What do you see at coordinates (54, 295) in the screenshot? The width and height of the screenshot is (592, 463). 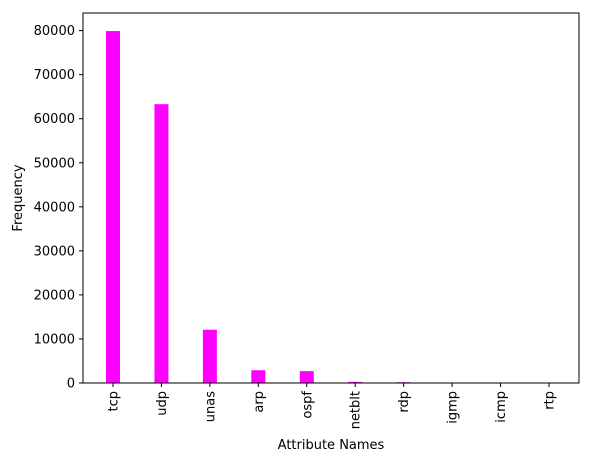 I see `y-tick-label: 20000` at bounding box center [54, 295].